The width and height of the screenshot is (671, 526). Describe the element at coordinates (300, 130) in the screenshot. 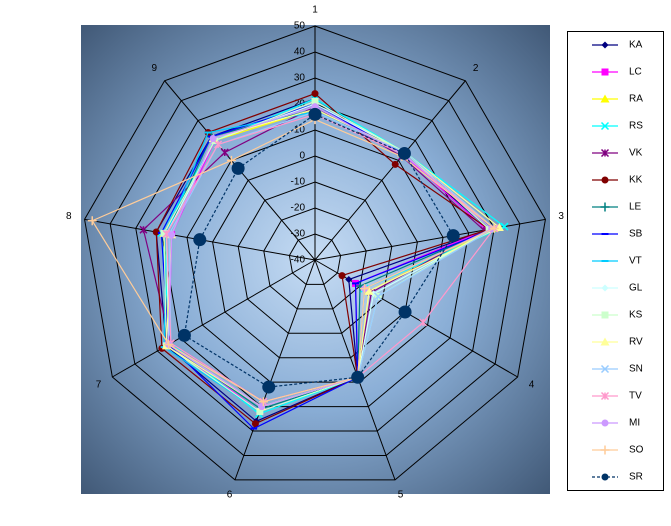

I see `tick-label: 10` at that location.